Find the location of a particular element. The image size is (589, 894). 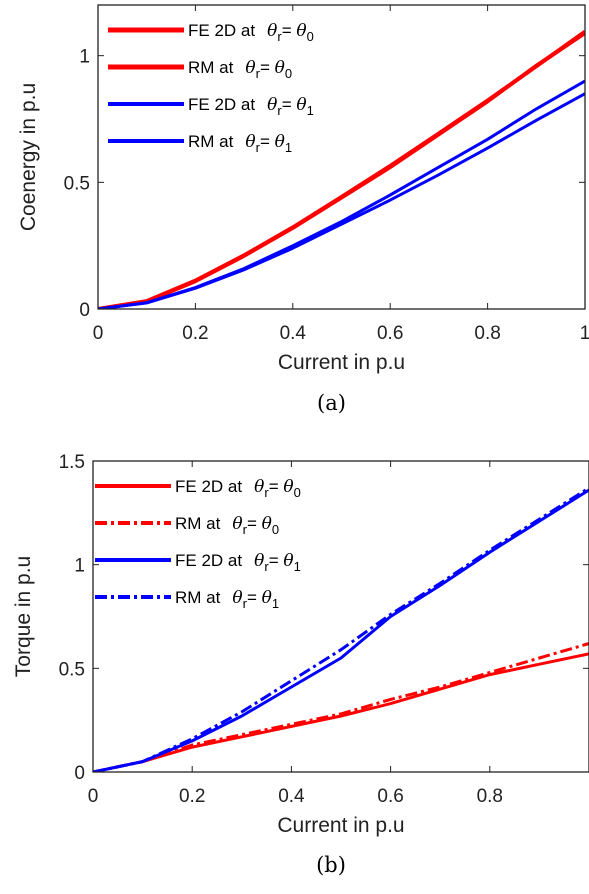

subfigure-caption: (a) is located at coordinates (331, 403).